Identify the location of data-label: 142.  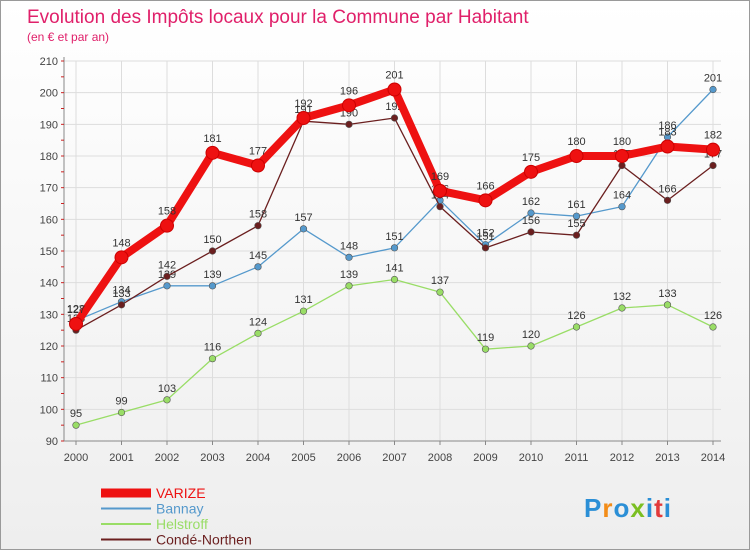
(167, 265).